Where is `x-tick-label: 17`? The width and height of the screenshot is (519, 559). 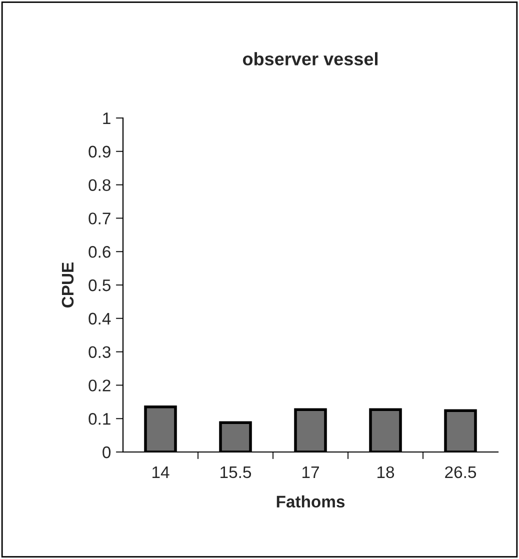 x-tick-label: 17 is located at coordinates (310, 472).